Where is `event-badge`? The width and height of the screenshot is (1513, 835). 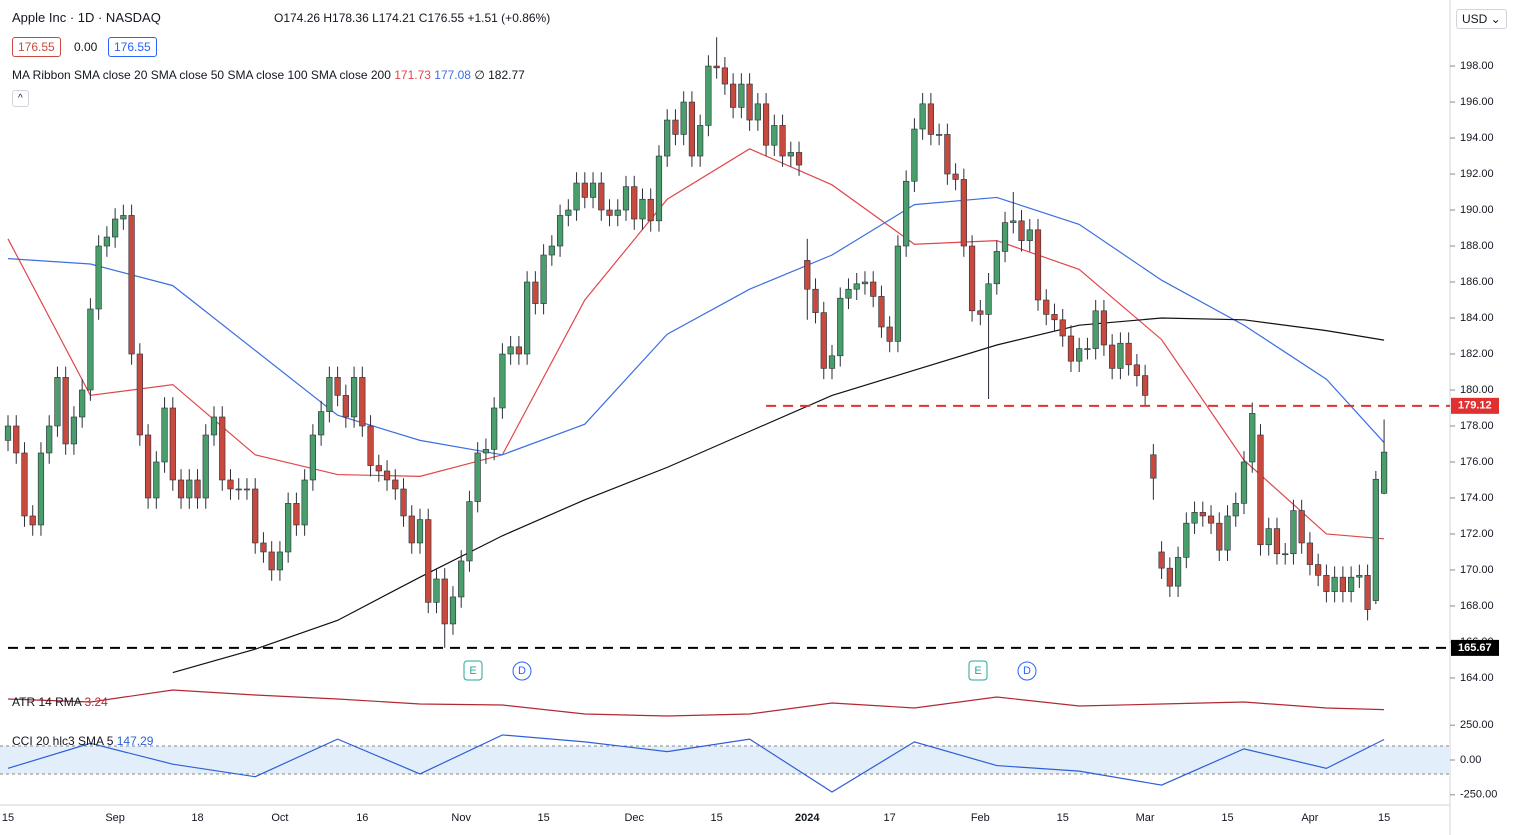 event-badge is located at coordinates (1027, 671).